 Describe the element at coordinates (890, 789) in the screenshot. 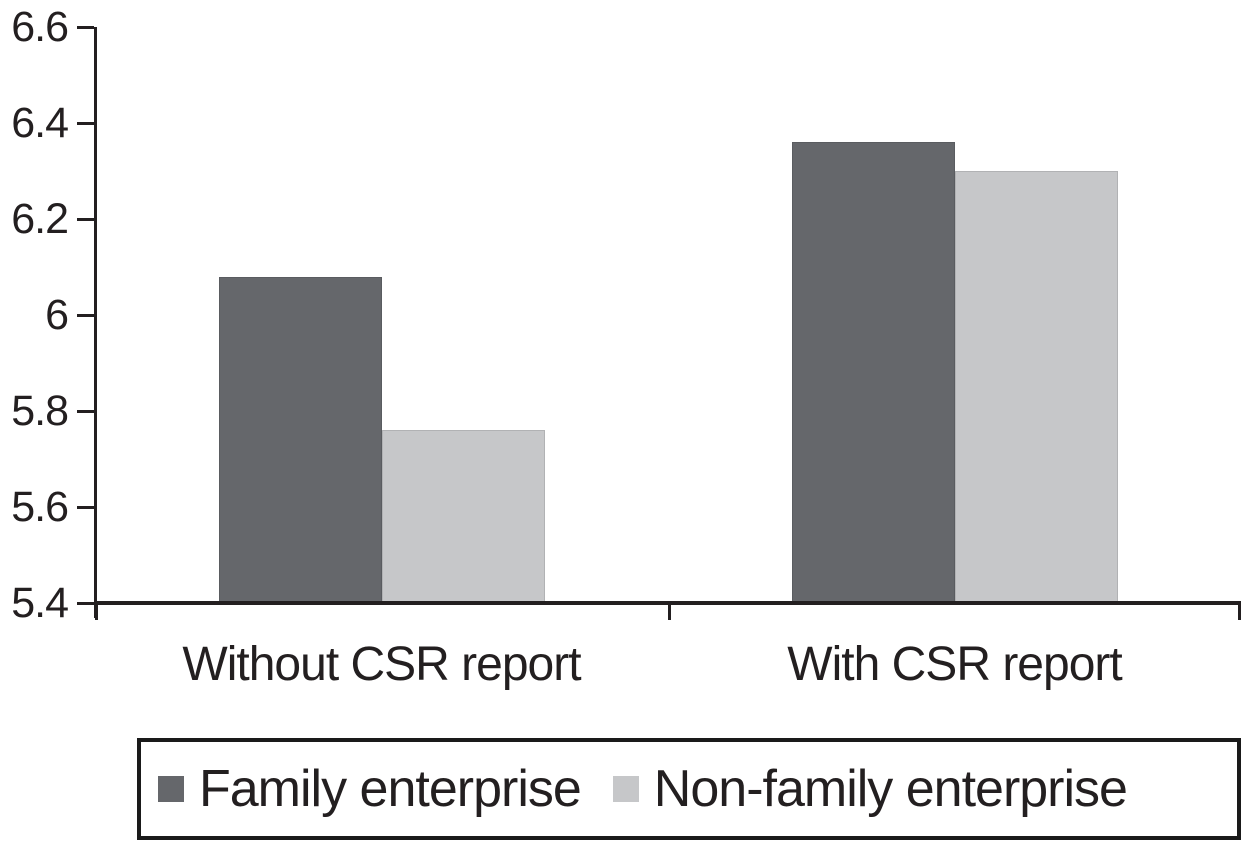

I see `legend-label: Non-family enterprise` at that location.